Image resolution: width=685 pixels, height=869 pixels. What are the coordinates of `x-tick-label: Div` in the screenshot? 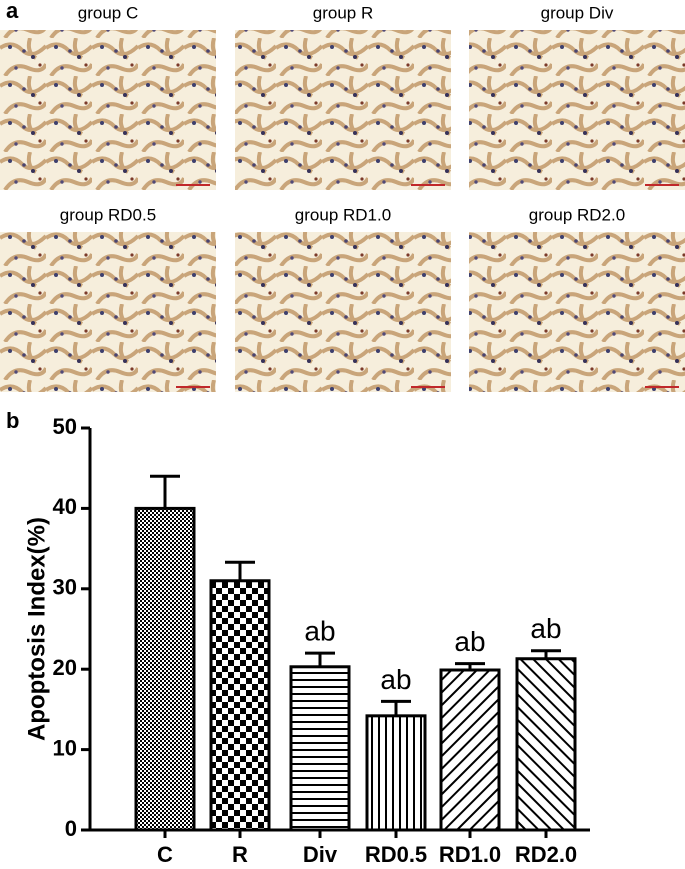 It's located at (320, 854).